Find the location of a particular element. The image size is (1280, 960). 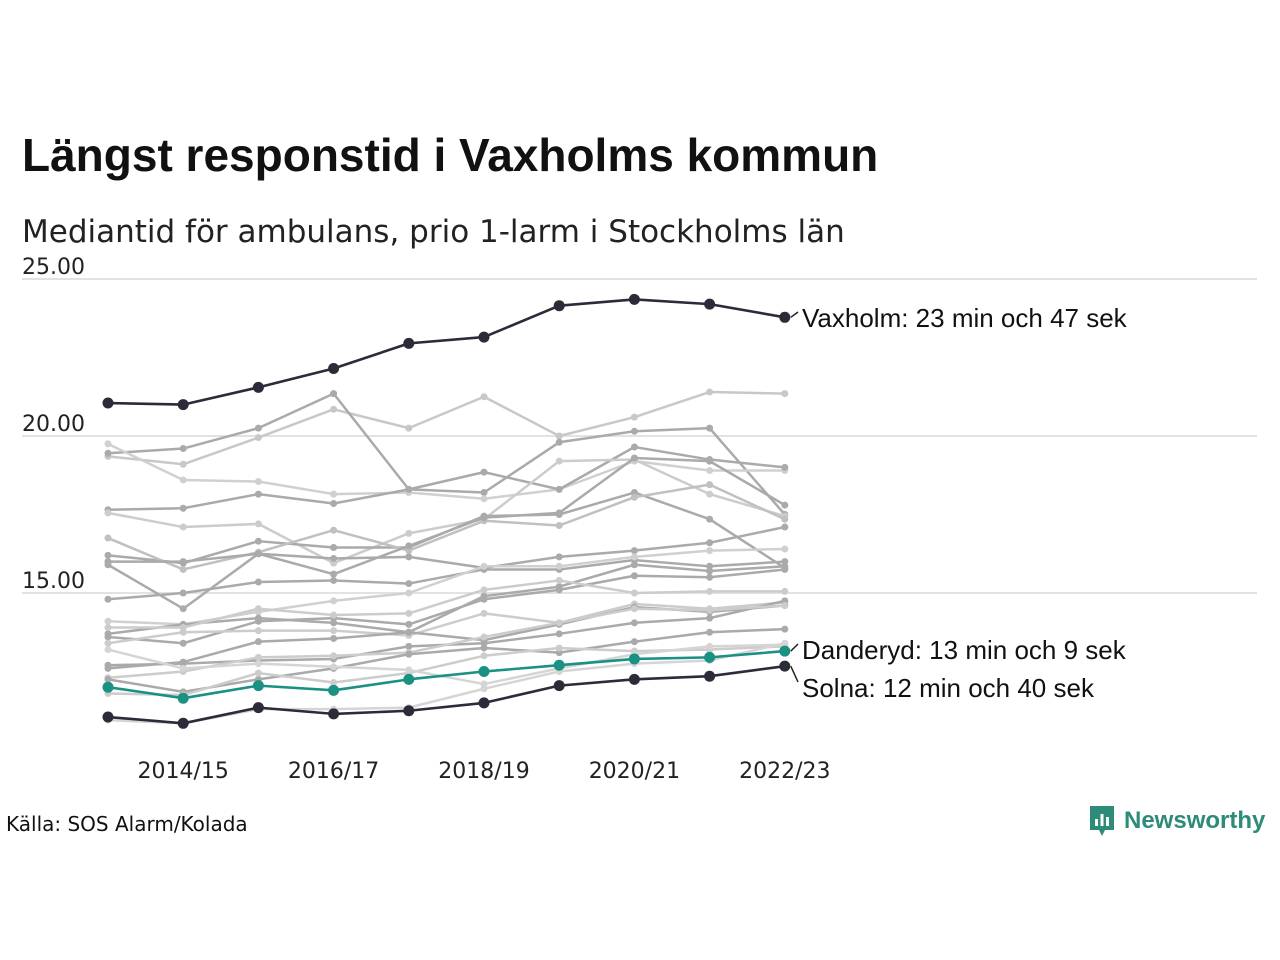

series-danderyd is located at coordinates (446, 674).